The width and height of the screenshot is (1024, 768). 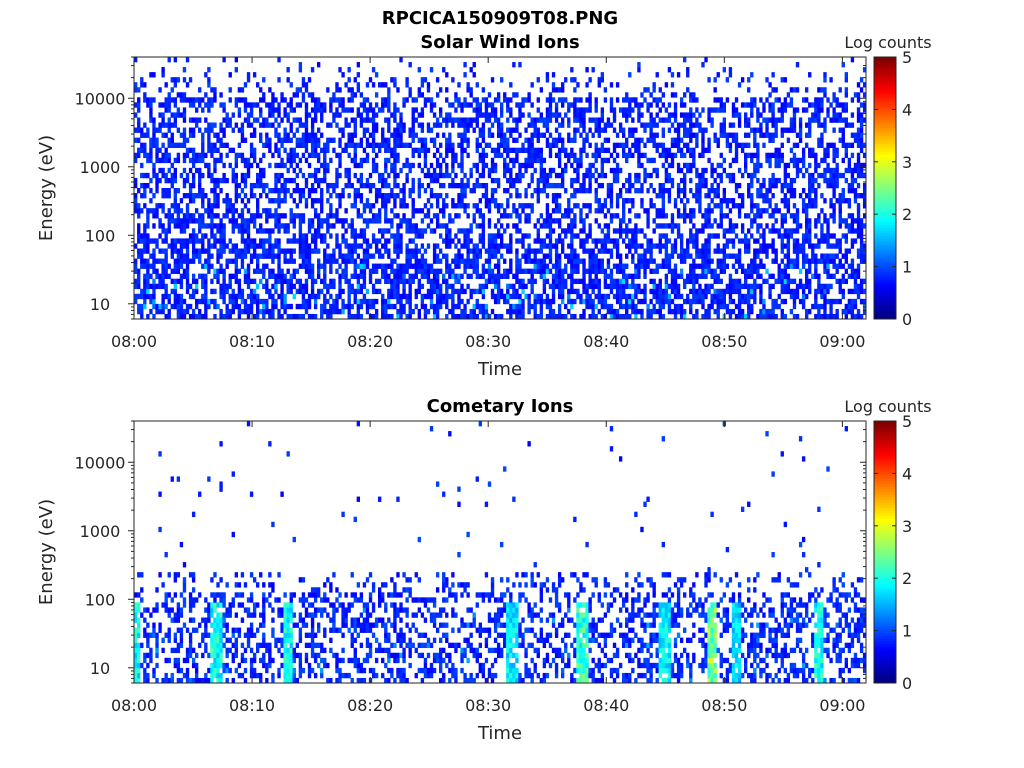 What do you see at coordinates (907, 421) in the screenshot?
I see `colorbar-tick-label: 5` at bounding box center [907, 421].